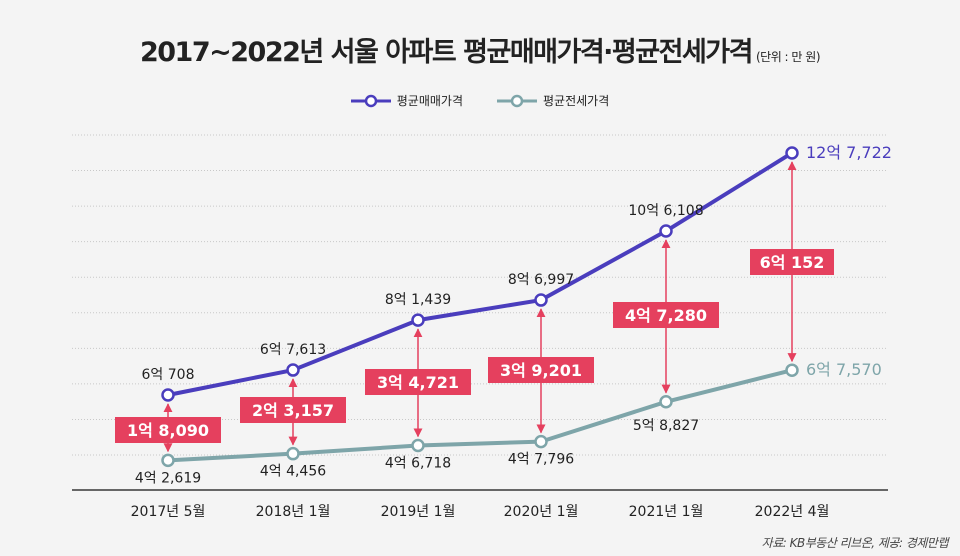 This screenshot has width=960, height=556. Describe the element at coordinates (429, 101) in the screenshot. I see `legend-label-sale: 평균매매가격` at that location.